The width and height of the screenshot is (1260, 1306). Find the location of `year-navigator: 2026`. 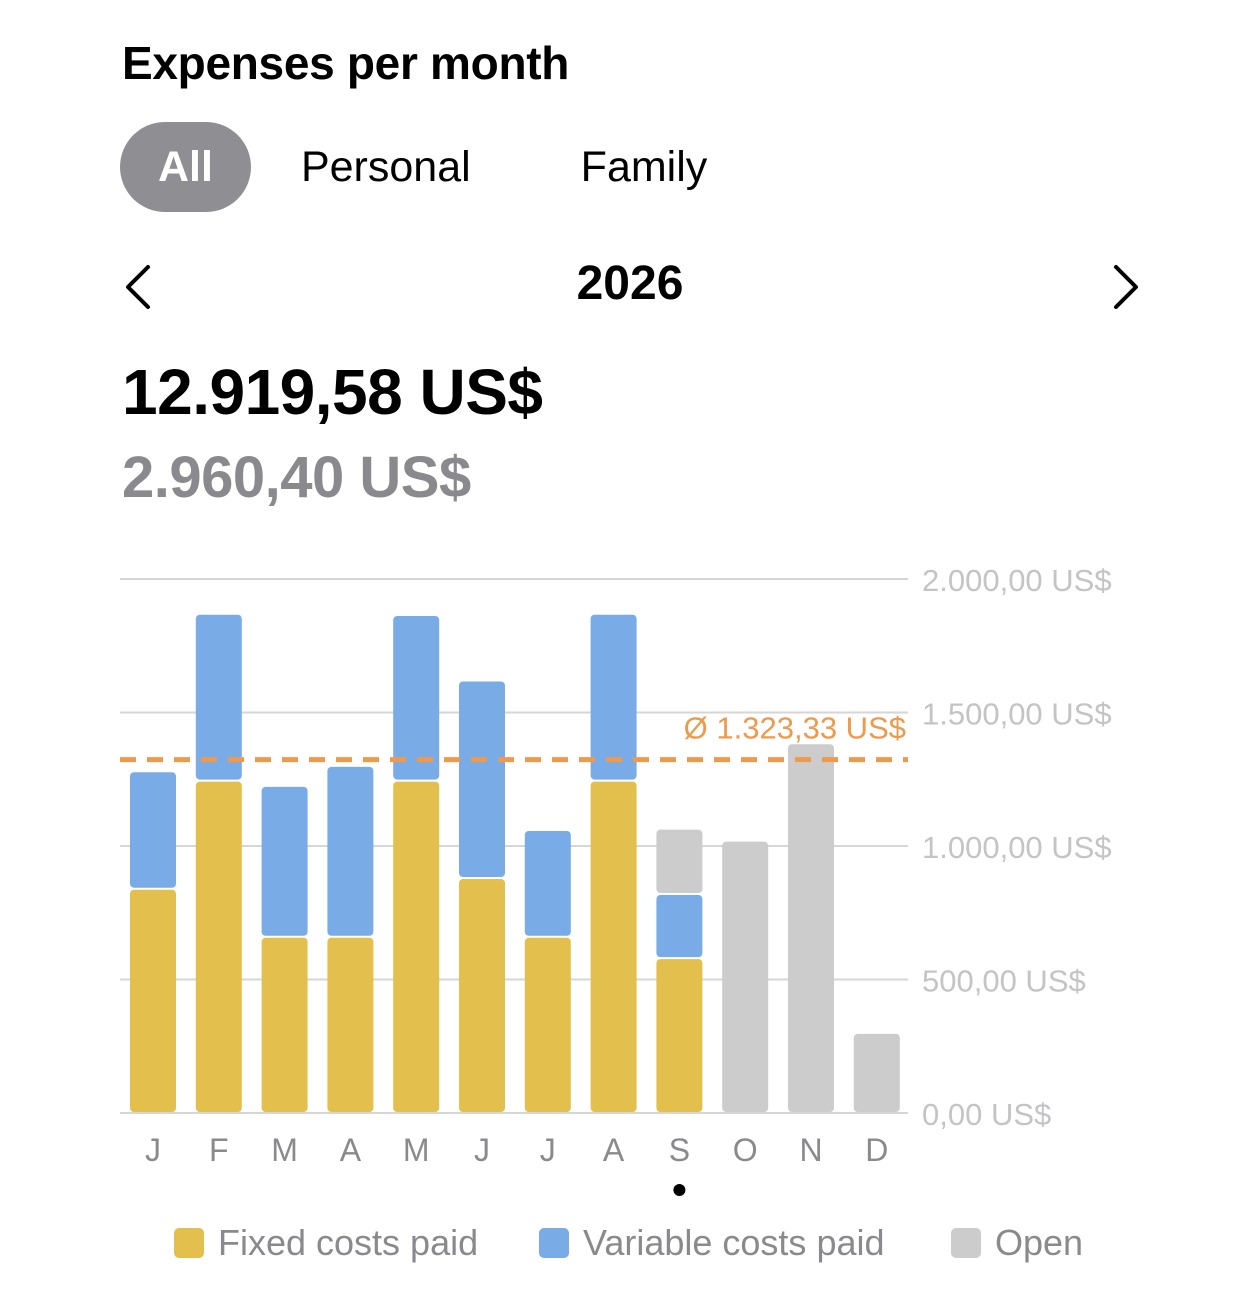

year-navigator: 2026 is located at coordinates (630, 286).